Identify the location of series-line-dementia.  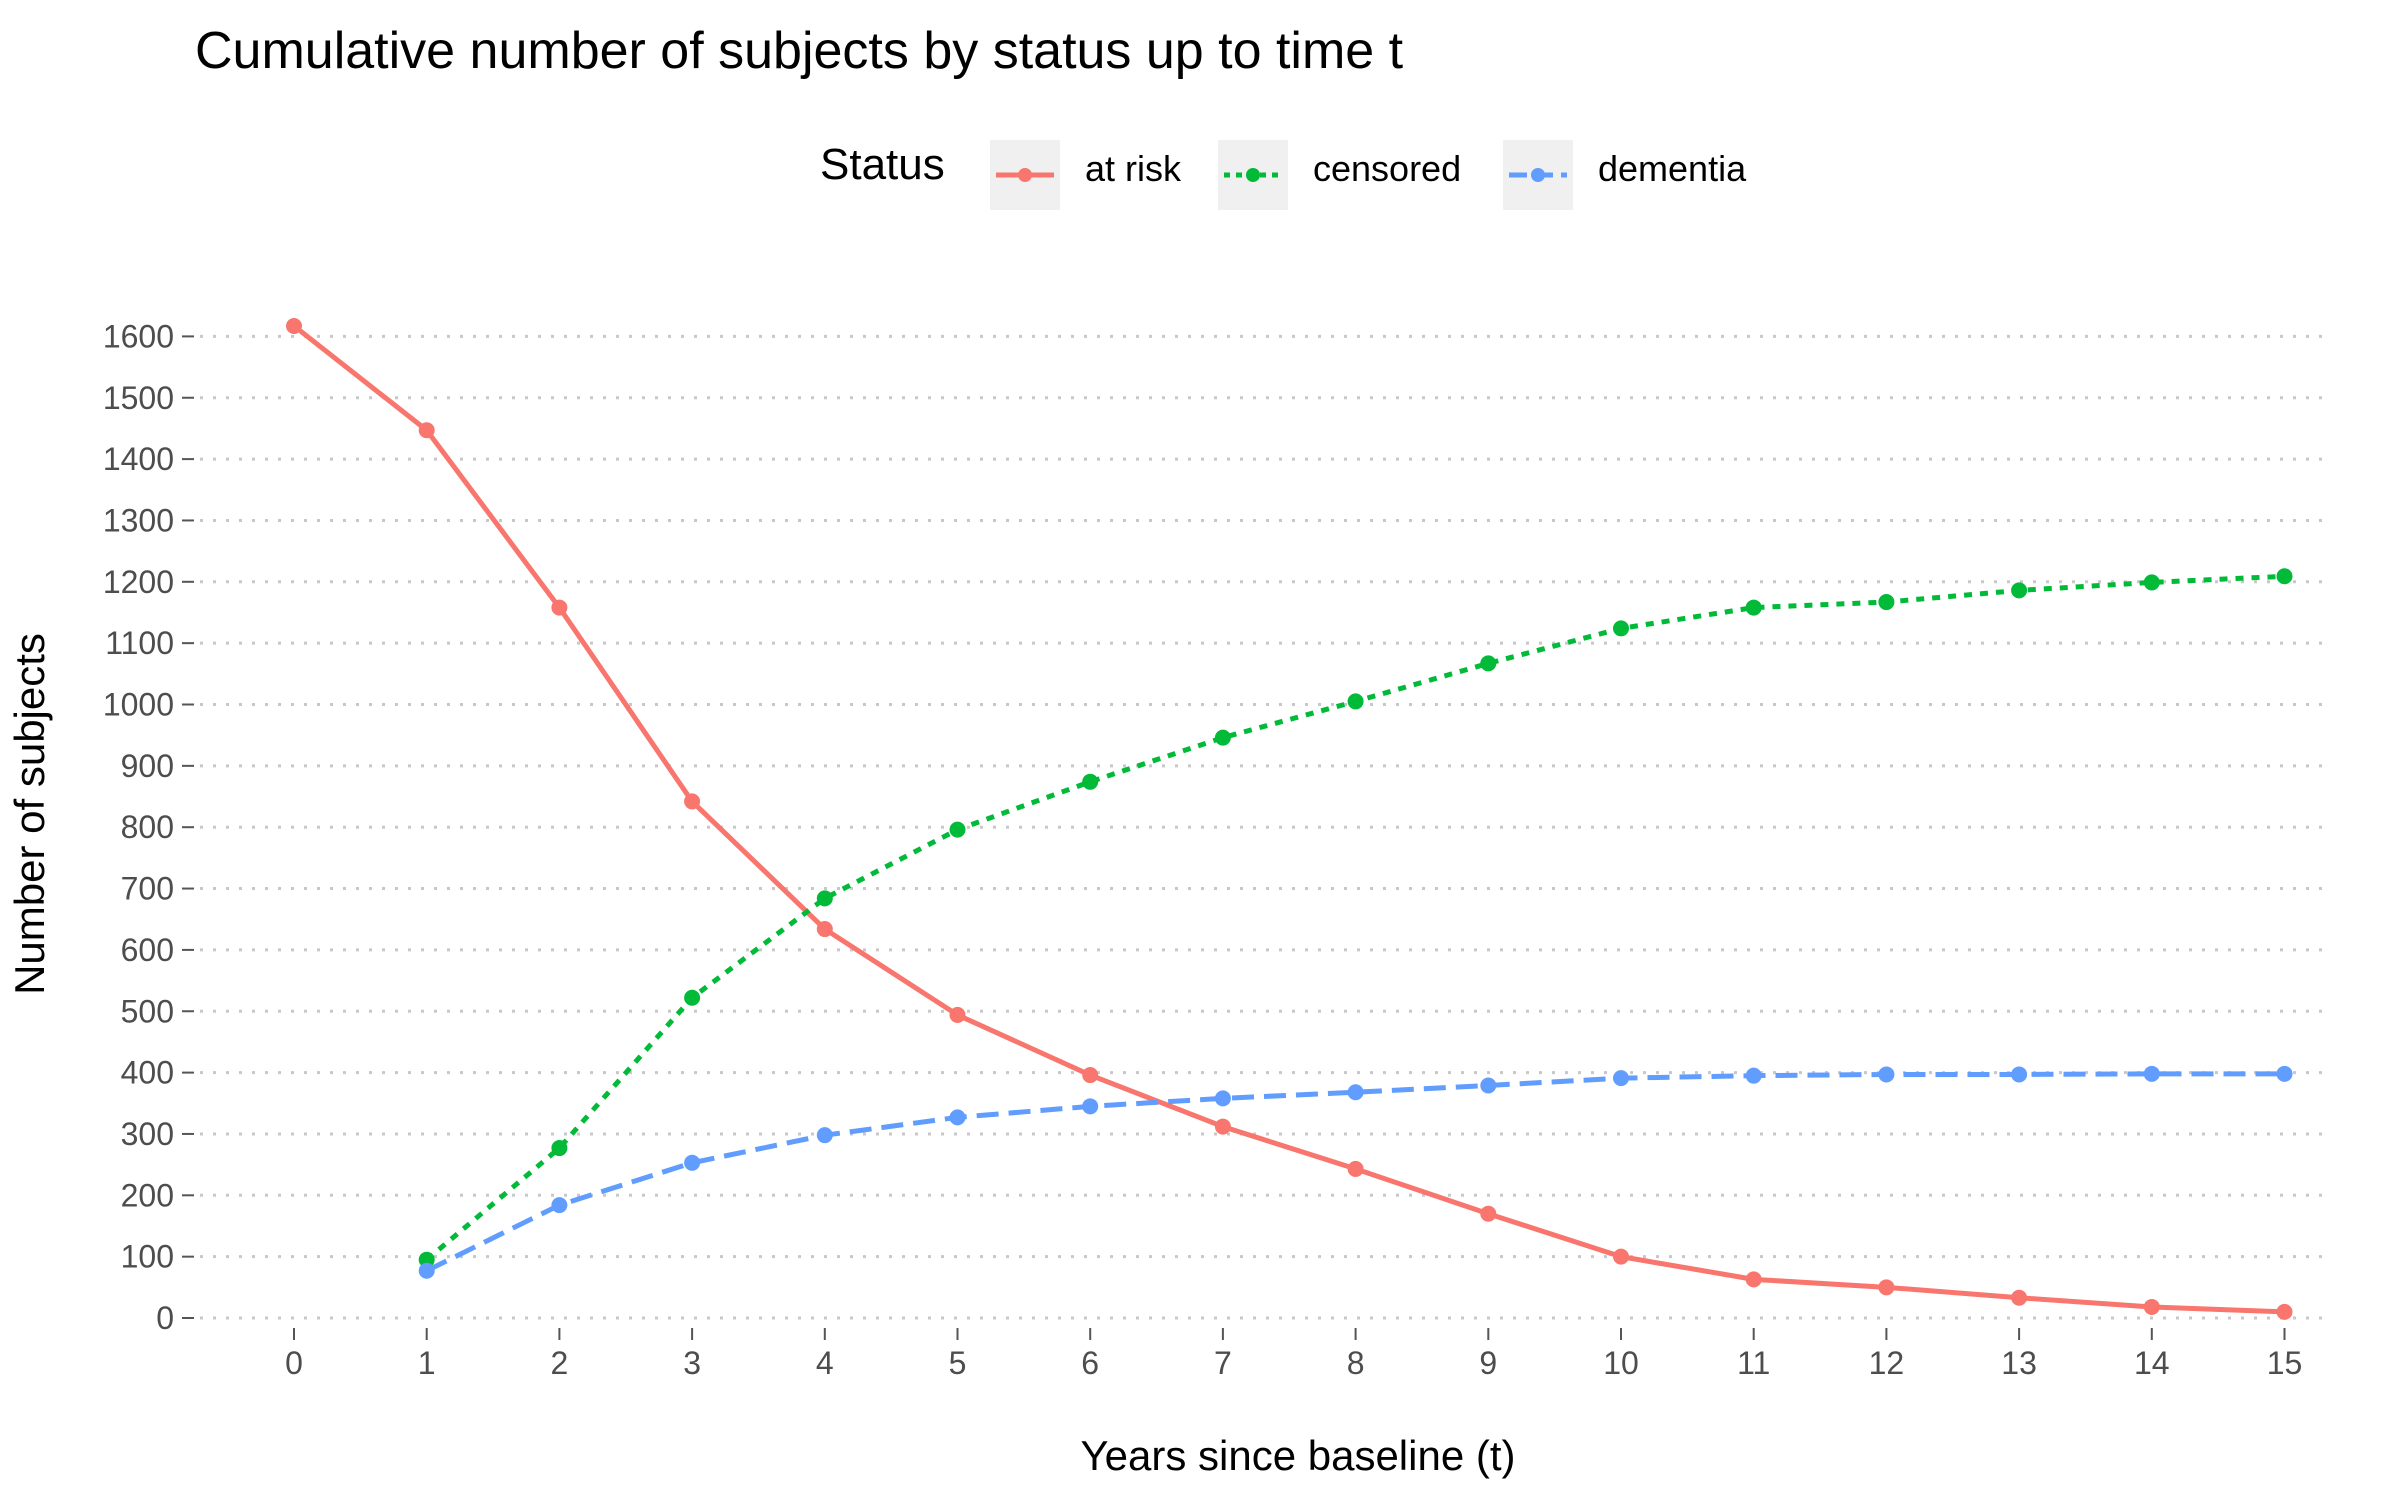
(1355, 1172).